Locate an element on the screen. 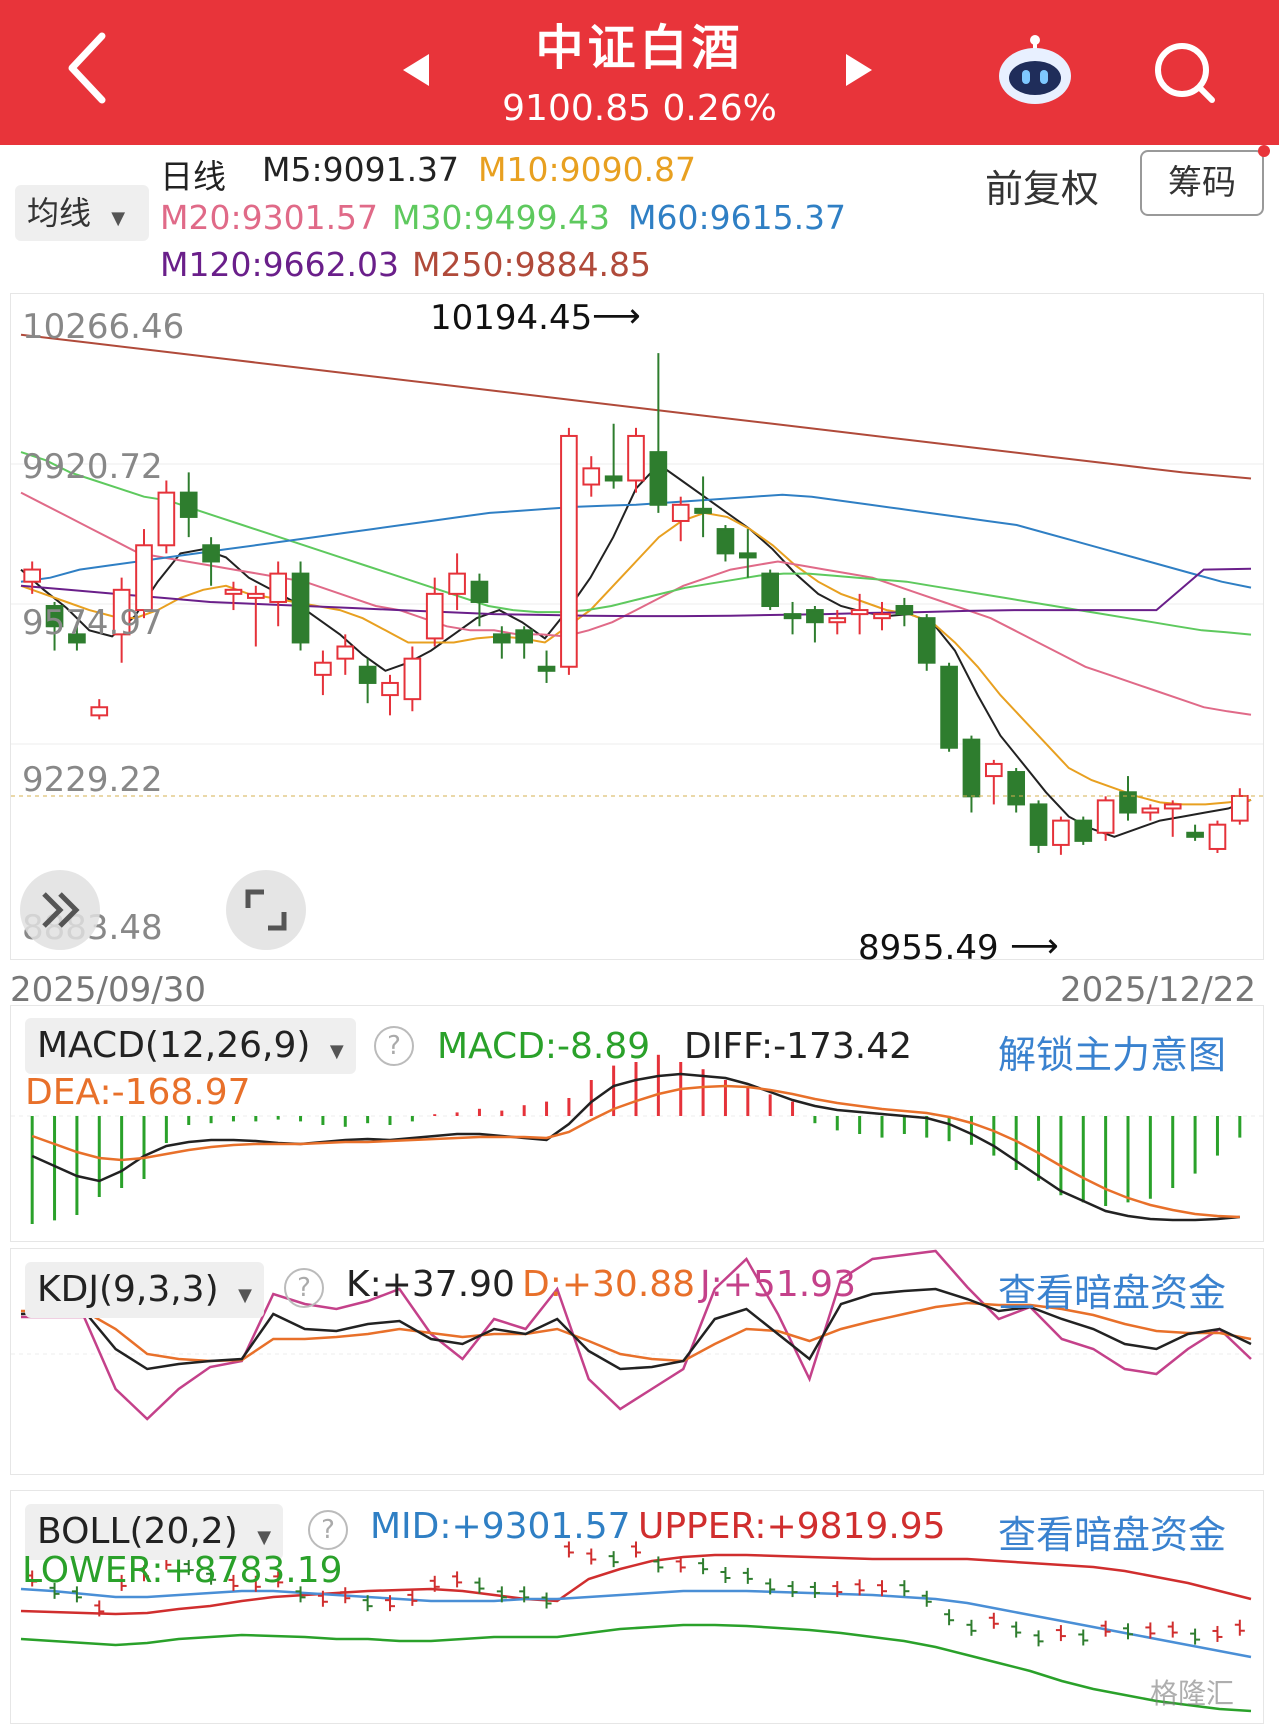 This screenshot has height=1727, width=1279. triangle-right-icon is located at coordinates (859, 70).